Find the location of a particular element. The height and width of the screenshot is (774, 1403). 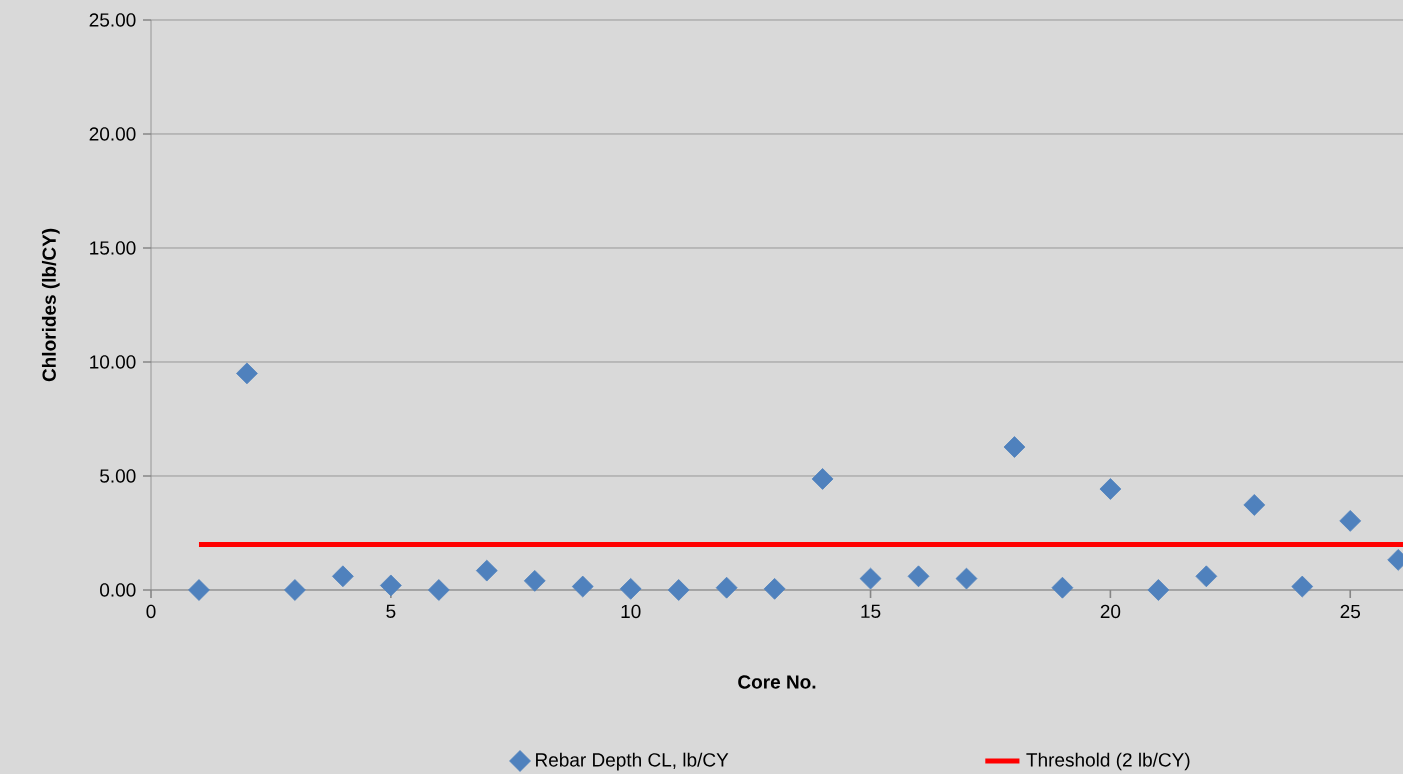

y-tick-label: 10.00 is located at coordinates (113, 362).